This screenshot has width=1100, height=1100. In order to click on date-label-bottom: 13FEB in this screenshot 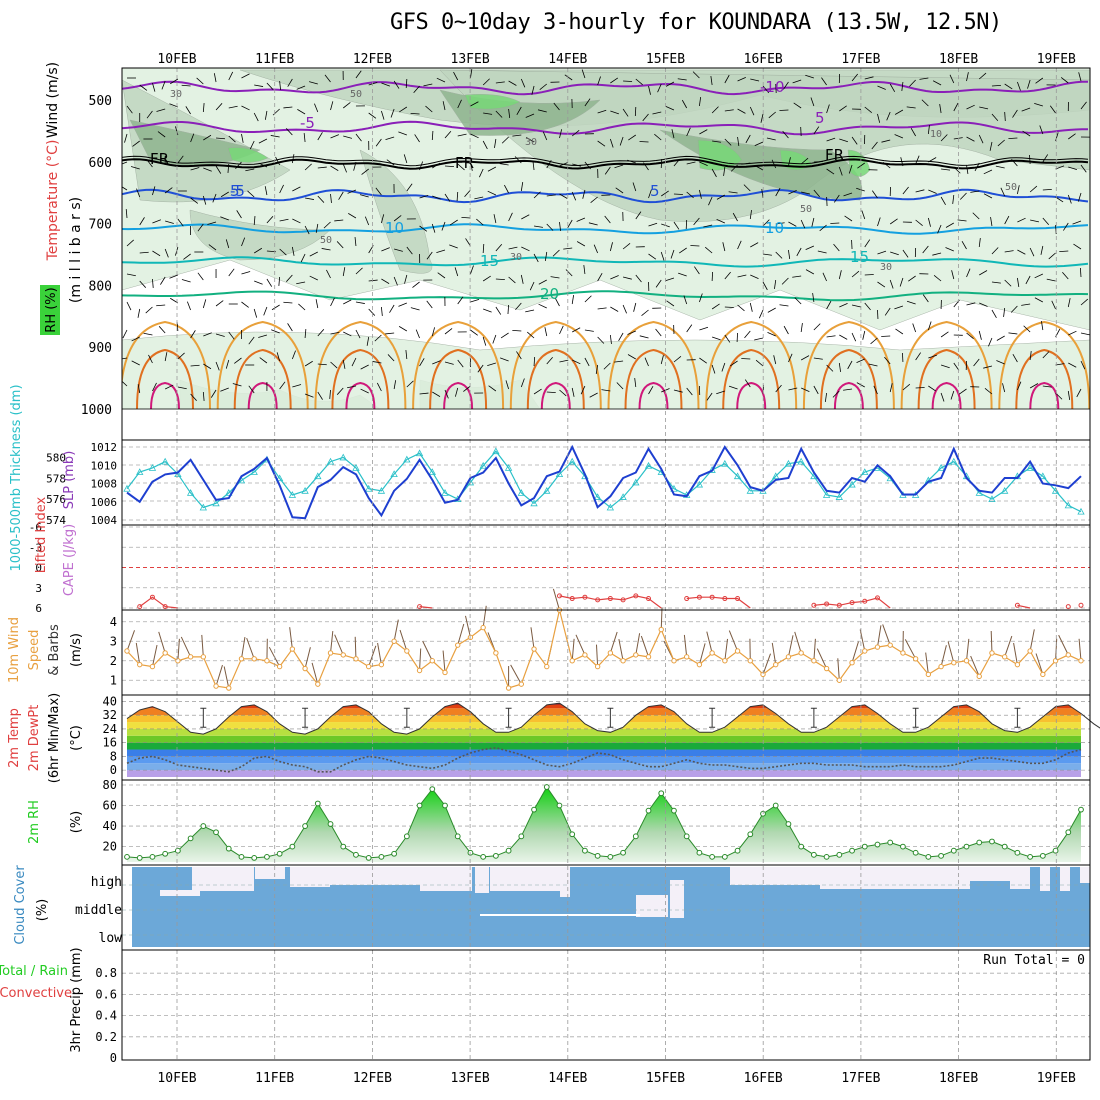, I will do `click(470, 1078)`.